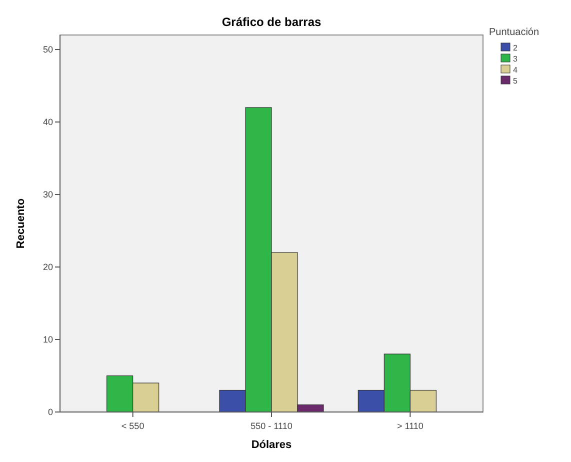 This screenshot has height=462, width=571. What do you see at coordinates (50, 411) in the screenshot?
I see `y-tick-label: 0` at bounding box center [50, 411].